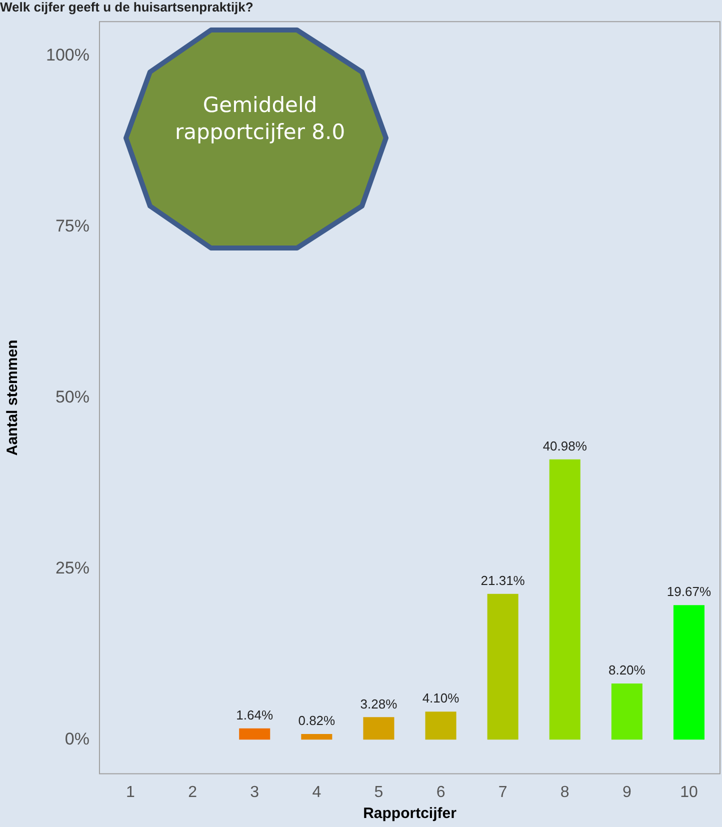  What do you see at coordinates (503, 580) in the screenshot?
I see `data-label: 21.31%` at bounding box center [503, 580].